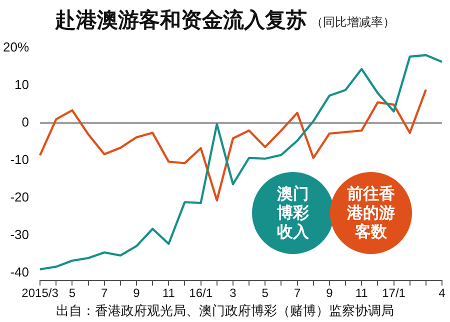 This screenshot has width=450, height=322. I want to click on x-tick-label: 4, so click(442, 293).